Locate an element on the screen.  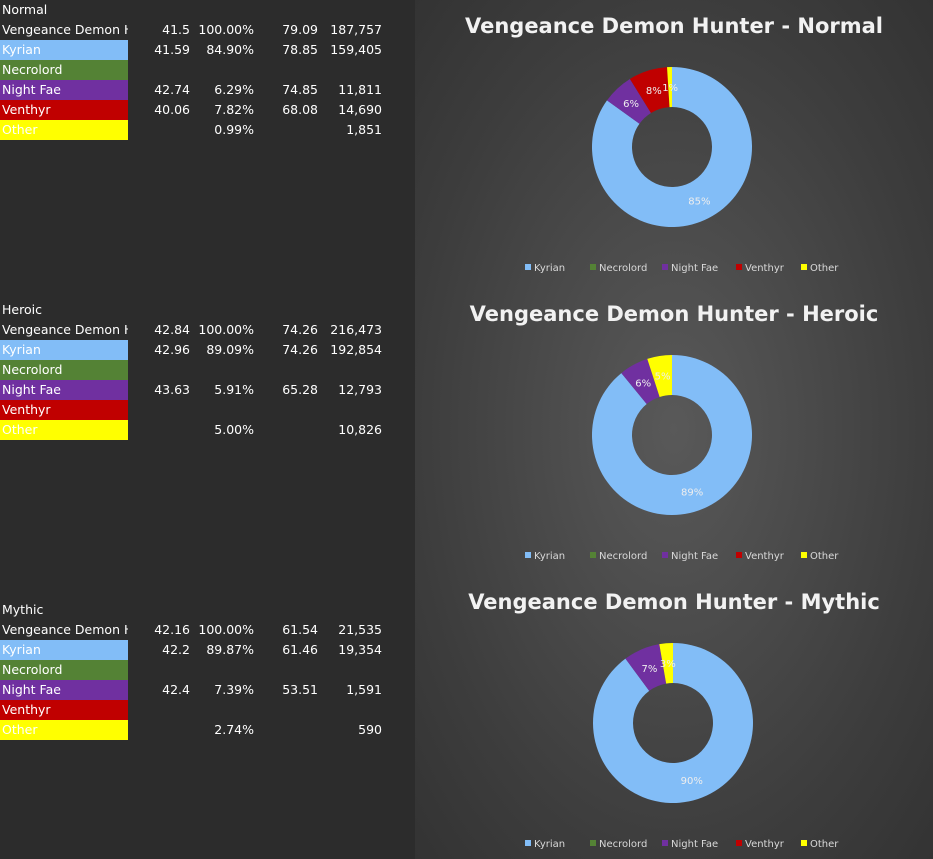
cell-c4: 192,854 is located at coordinates (356, 349).